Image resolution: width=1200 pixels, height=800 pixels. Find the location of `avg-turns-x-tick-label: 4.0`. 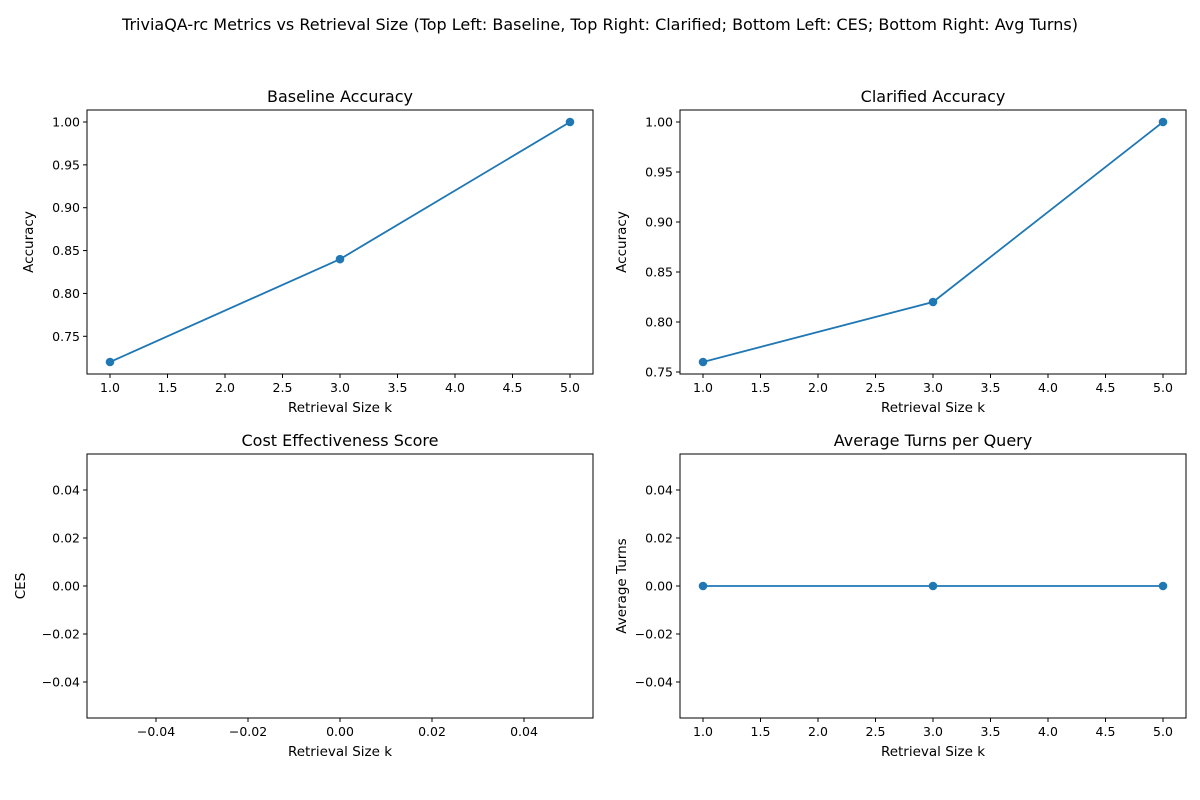

avg-turns-x-tick-label: 4.0 is located at coordinates (1048, 731).